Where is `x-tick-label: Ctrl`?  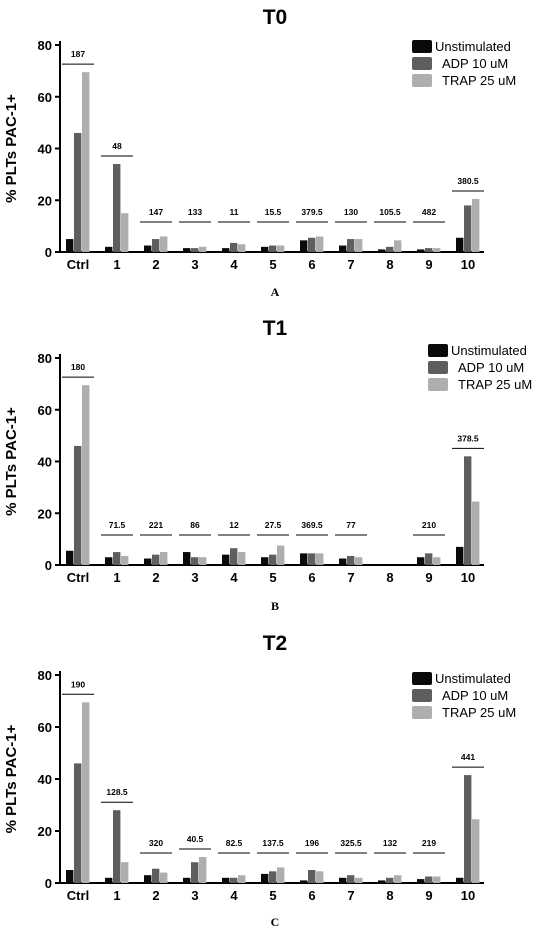 x-tick-label: Ctrl is located at coordinates (78, 264).